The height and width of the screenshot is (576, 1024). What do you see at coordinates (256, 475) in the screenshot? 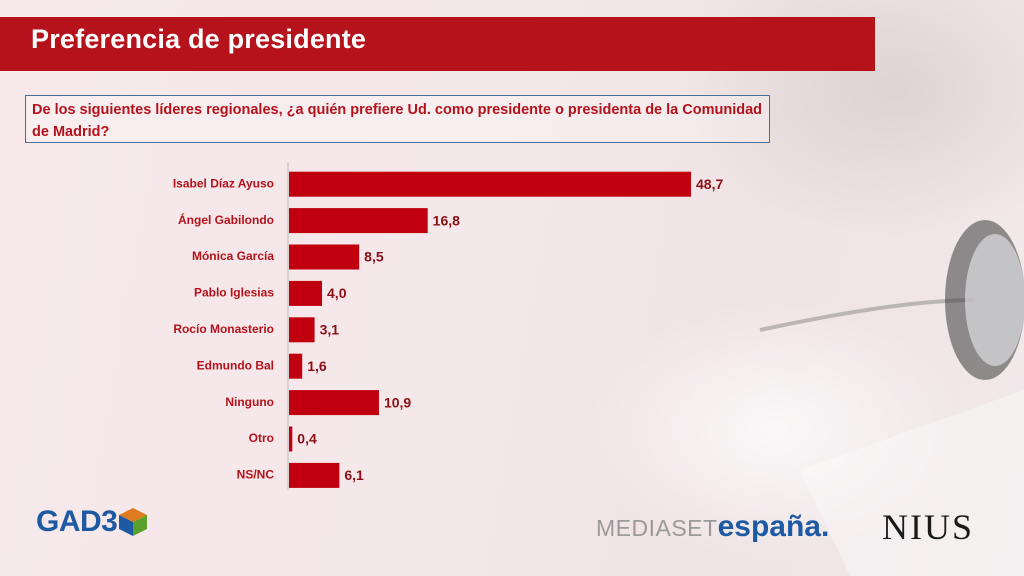
I see `category-label: NS/NC` at bounding box center [256, 475].